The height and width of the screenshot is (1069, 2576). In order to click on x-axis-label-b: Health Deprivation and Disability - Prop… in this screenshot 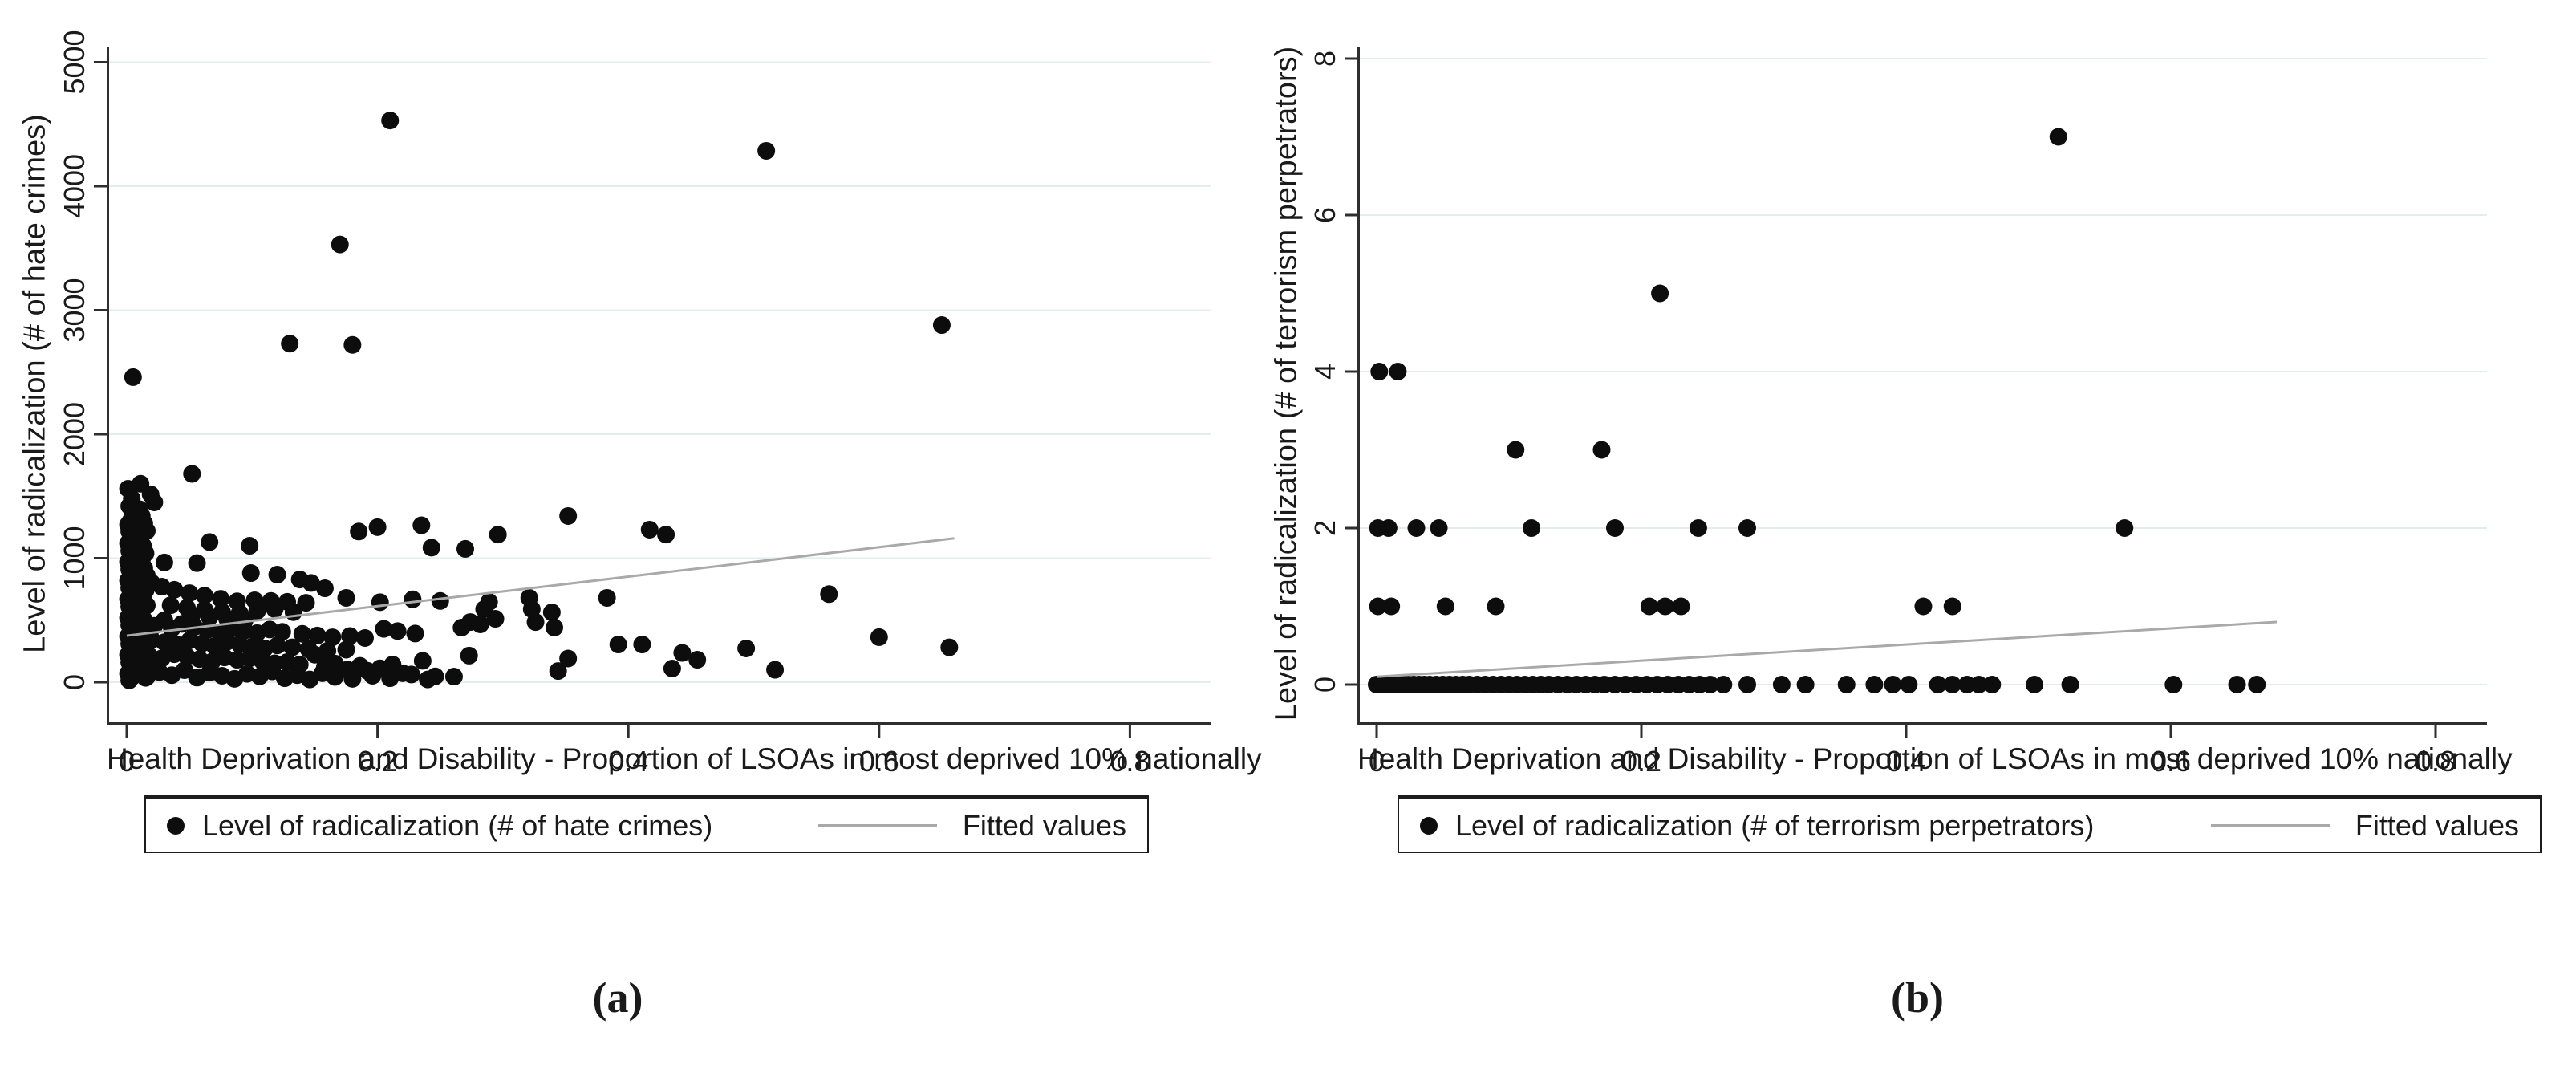, I will do `click(1935, 758)`.